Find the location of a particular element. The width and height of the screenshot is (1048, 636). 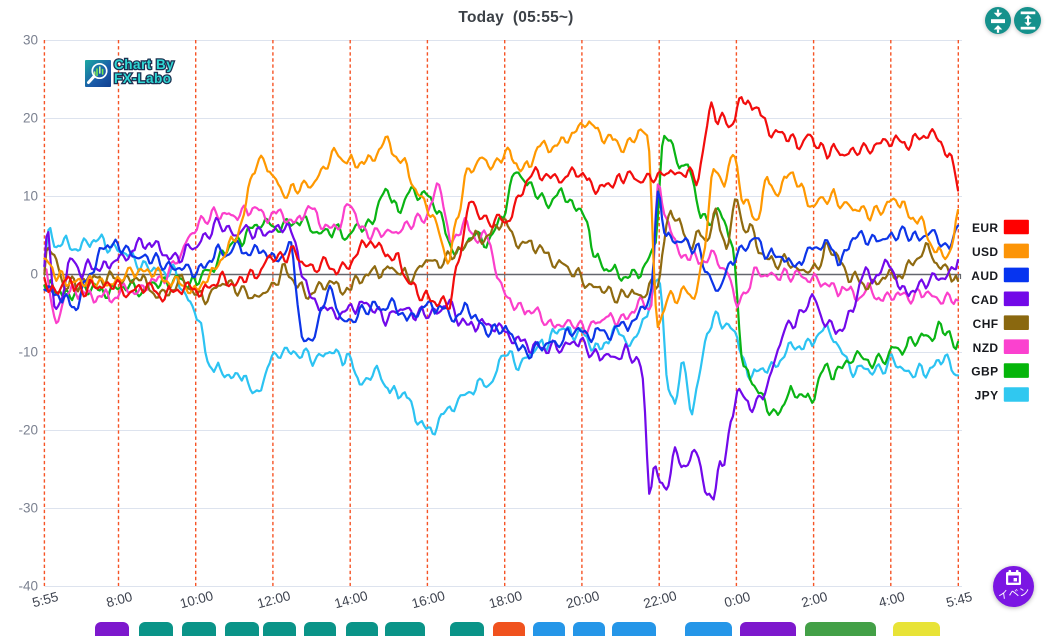

svg-text: 5:55 is located at coordinates (45, 599).